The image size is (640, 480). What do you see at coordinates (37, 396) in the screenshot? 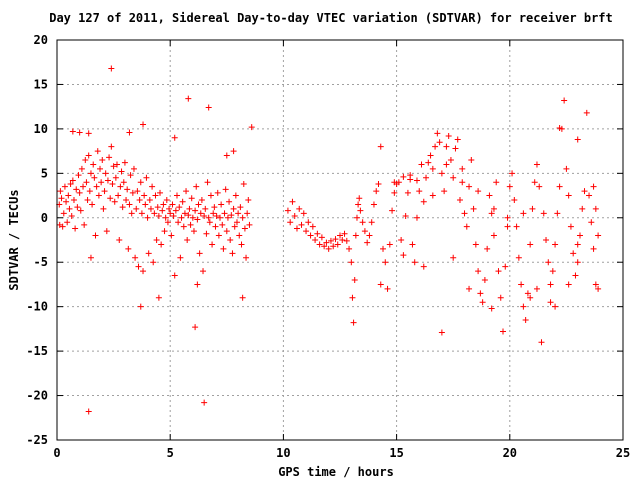
I see `y-tick-label: -20` at bounding box center [37, 396].